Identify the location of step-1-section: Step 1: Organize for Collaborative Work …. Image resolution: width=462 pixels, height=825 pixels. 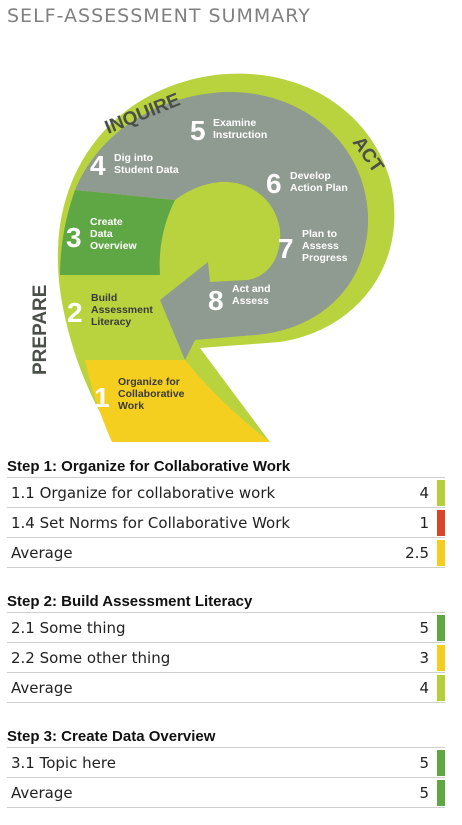
(226, 512).